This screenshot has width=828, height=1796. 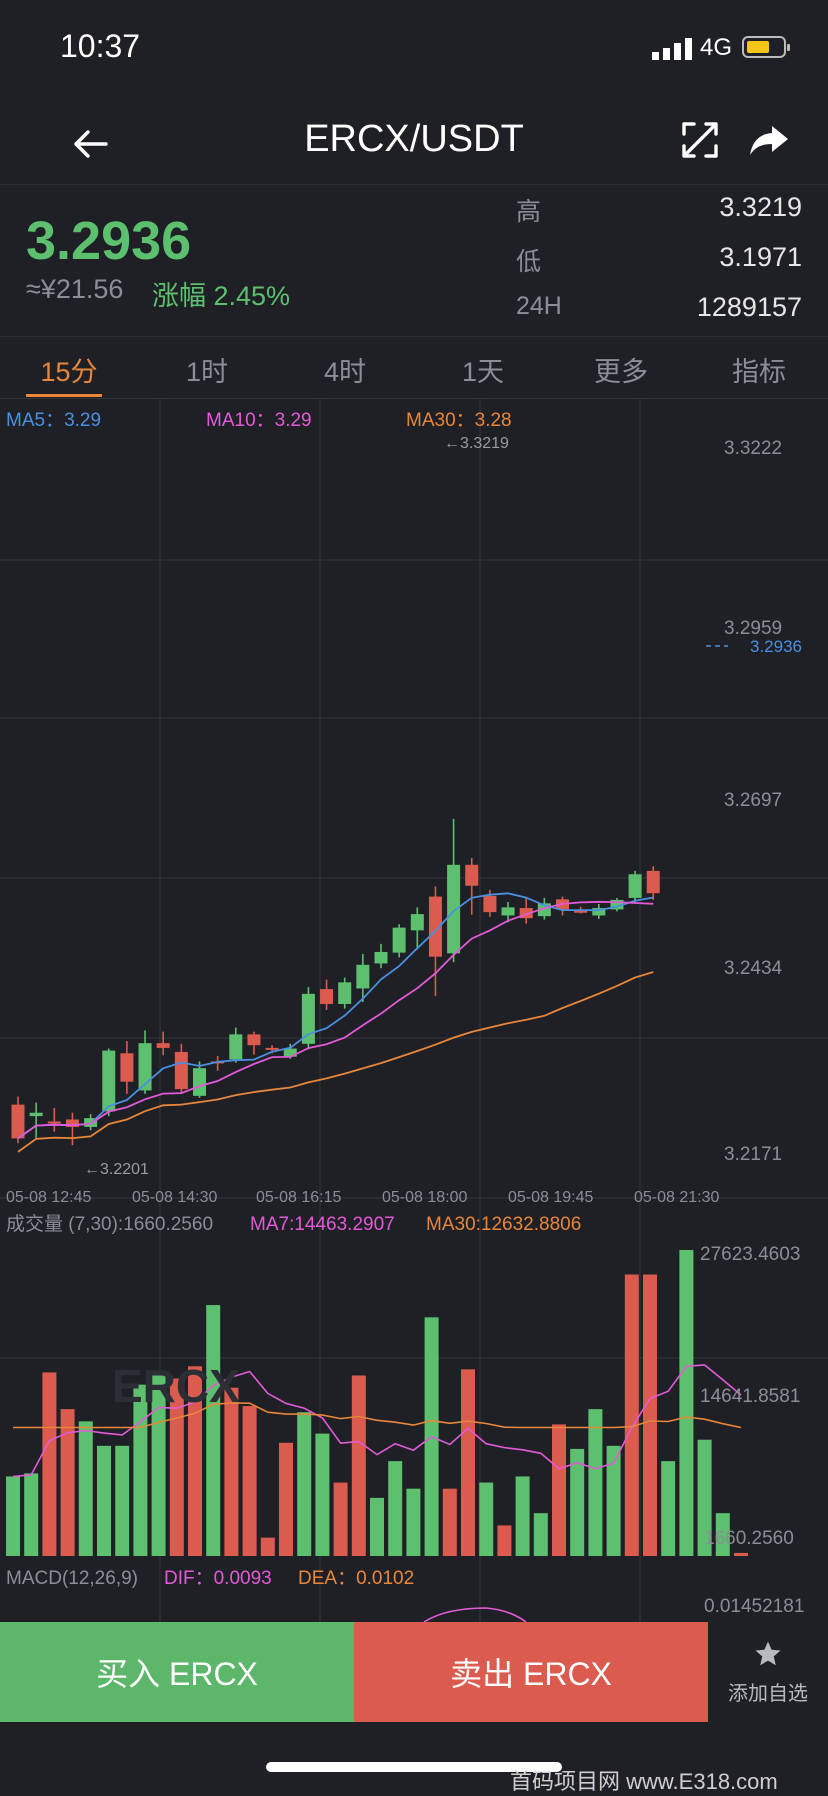 I want to click on macd-dif-label: DIF：0.0093, so click(x=218, y=1578).